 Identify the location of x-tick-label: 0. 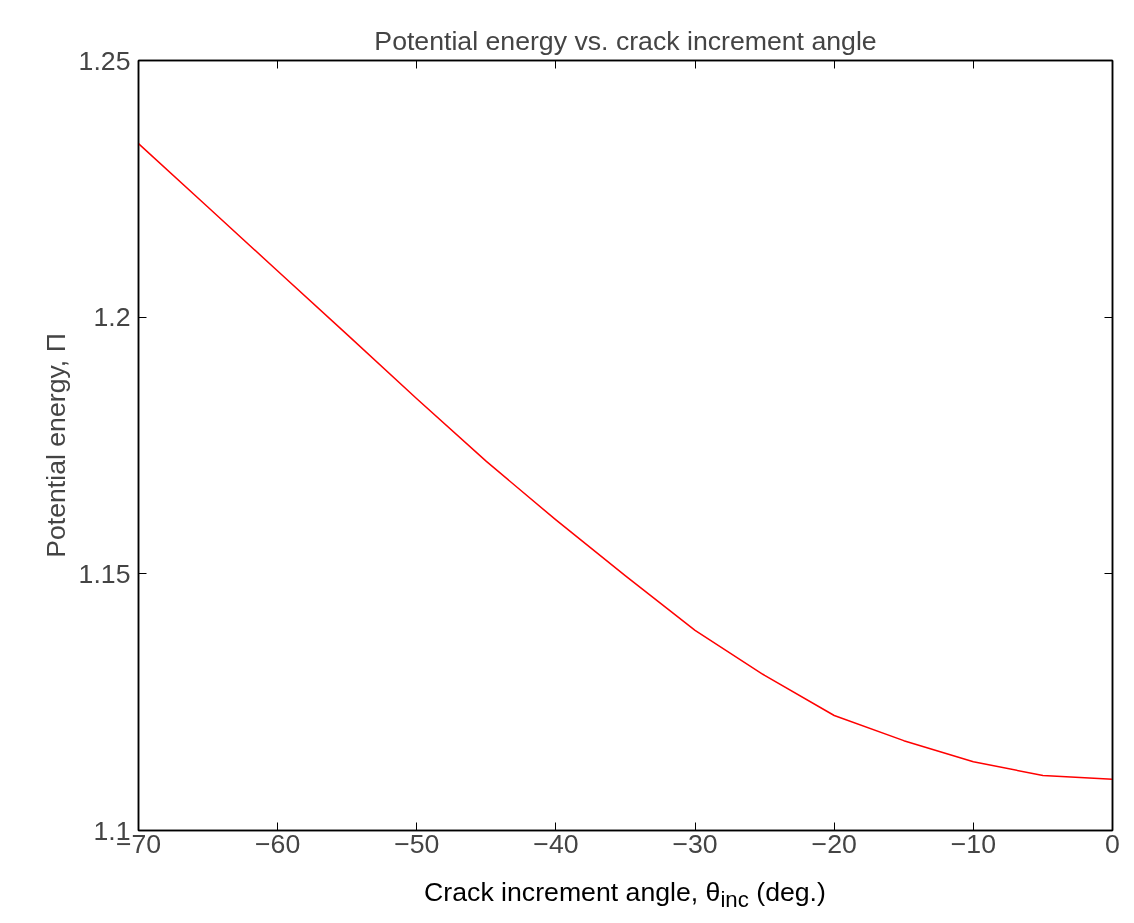
(1112, 843).